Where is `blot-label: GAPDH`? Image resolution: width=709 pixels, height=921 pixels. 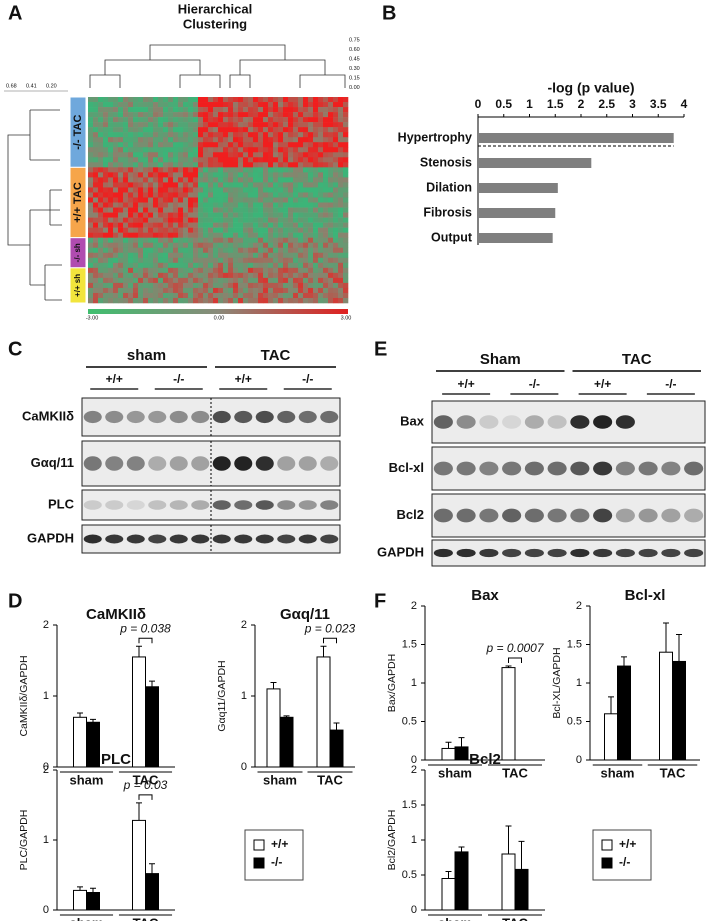
blot-label: GAPDH is located at coordinates (400, 551).